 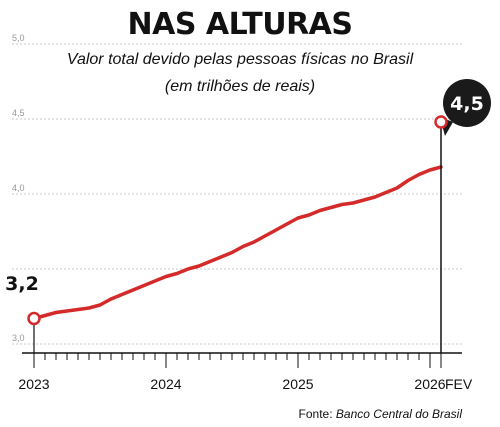 I want to click on y-tick-label-0: 3,0, so click(x=18, y=338).